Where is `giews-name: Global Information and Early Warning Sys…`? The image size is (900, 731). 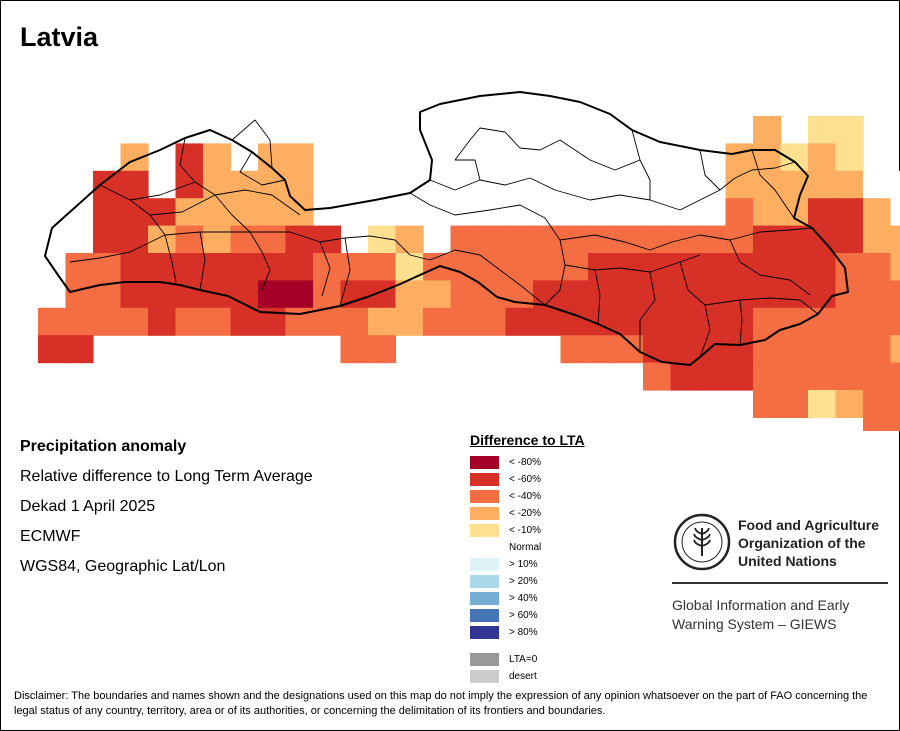 giews-name: Global Information and Early Warning Sys… is located at coordinates (760, 615).